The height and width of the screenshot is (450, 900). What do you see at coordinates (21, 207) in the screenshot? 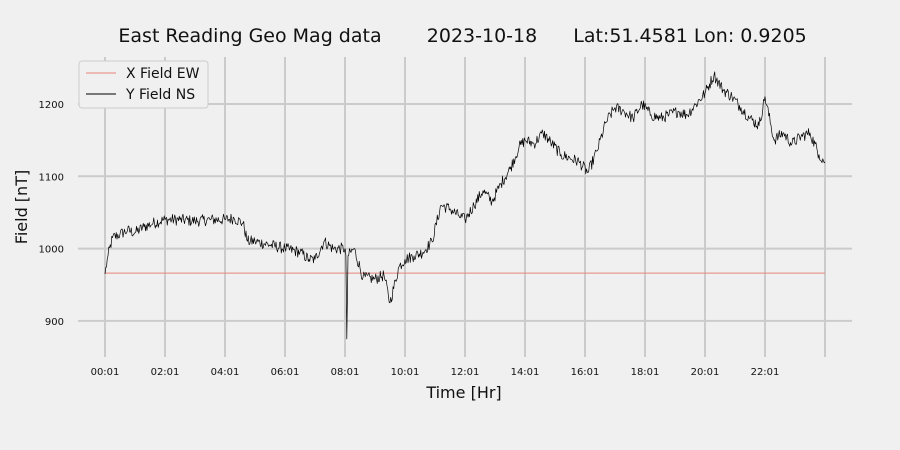
I see `y-axis-label: Field [nT]` at bounding box center [21, 207].